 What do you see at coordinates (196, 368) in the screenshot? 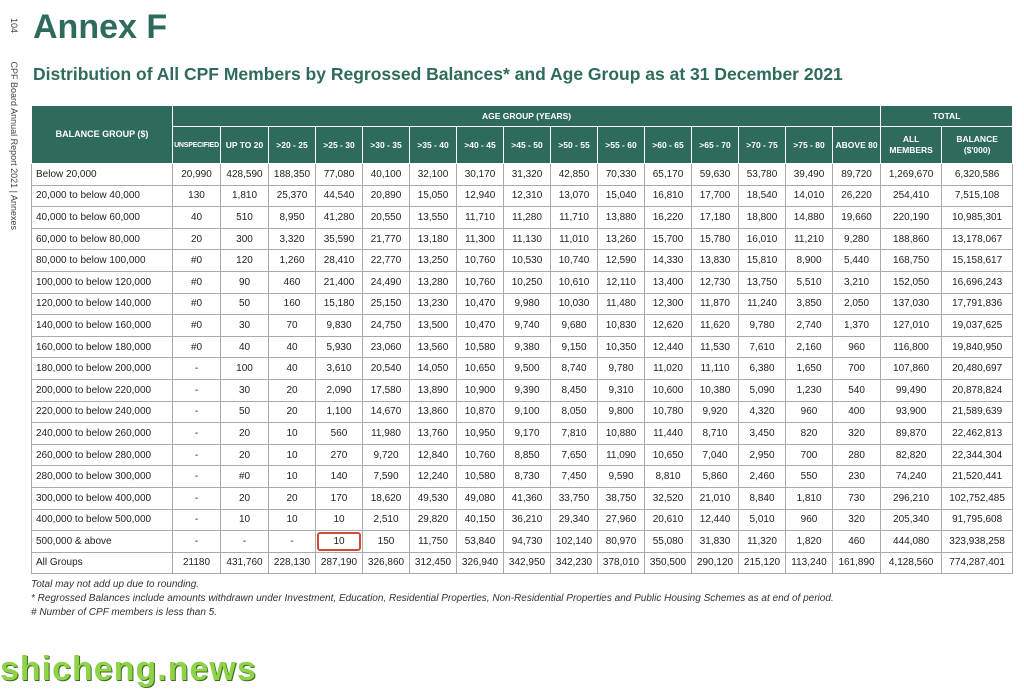
I see `table-cell: -` at bounding box center [196, 368].